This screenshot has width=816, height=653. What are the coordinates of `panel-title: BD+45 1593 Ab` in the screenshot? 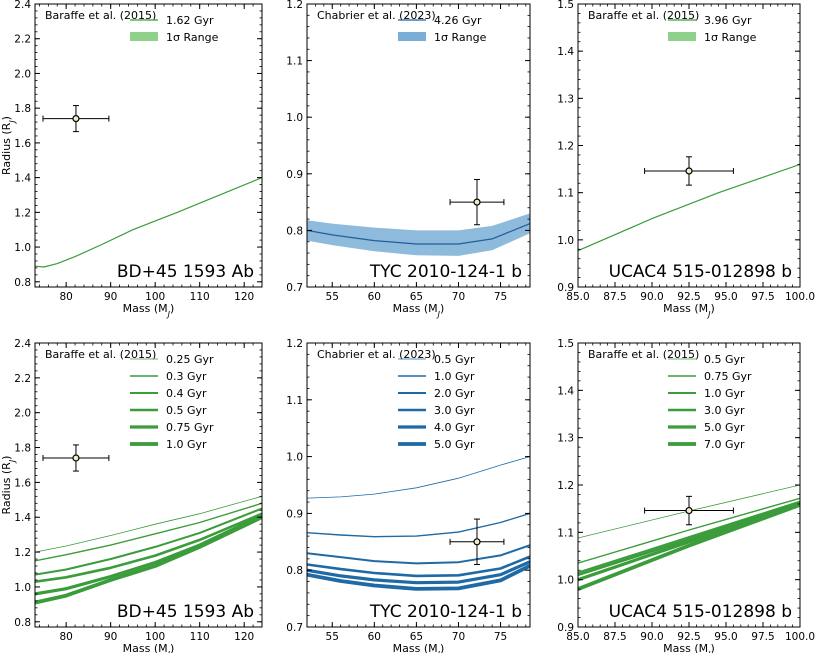 It's located at (185, 612).